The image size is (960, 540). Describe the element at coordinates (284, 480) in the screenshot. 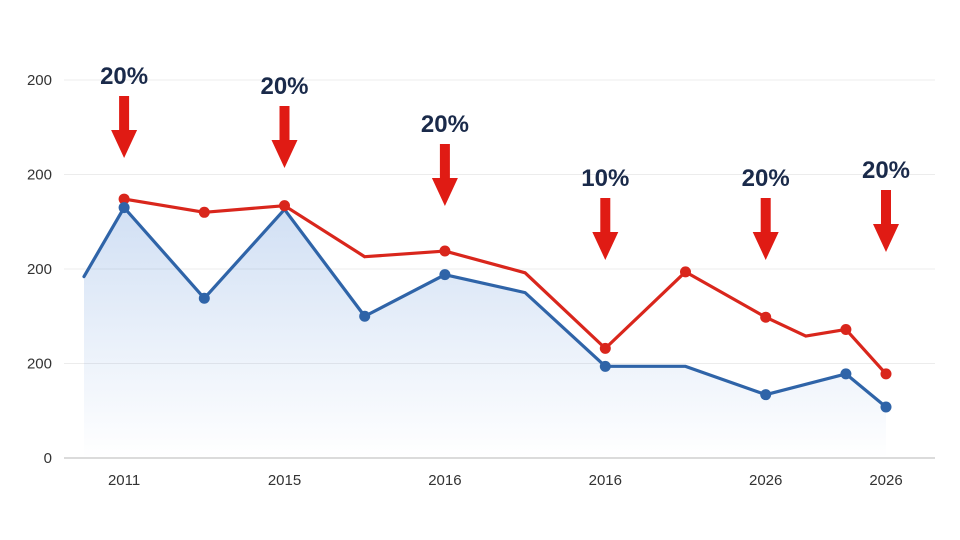

I see `x-tick-label: 2015` at that location.